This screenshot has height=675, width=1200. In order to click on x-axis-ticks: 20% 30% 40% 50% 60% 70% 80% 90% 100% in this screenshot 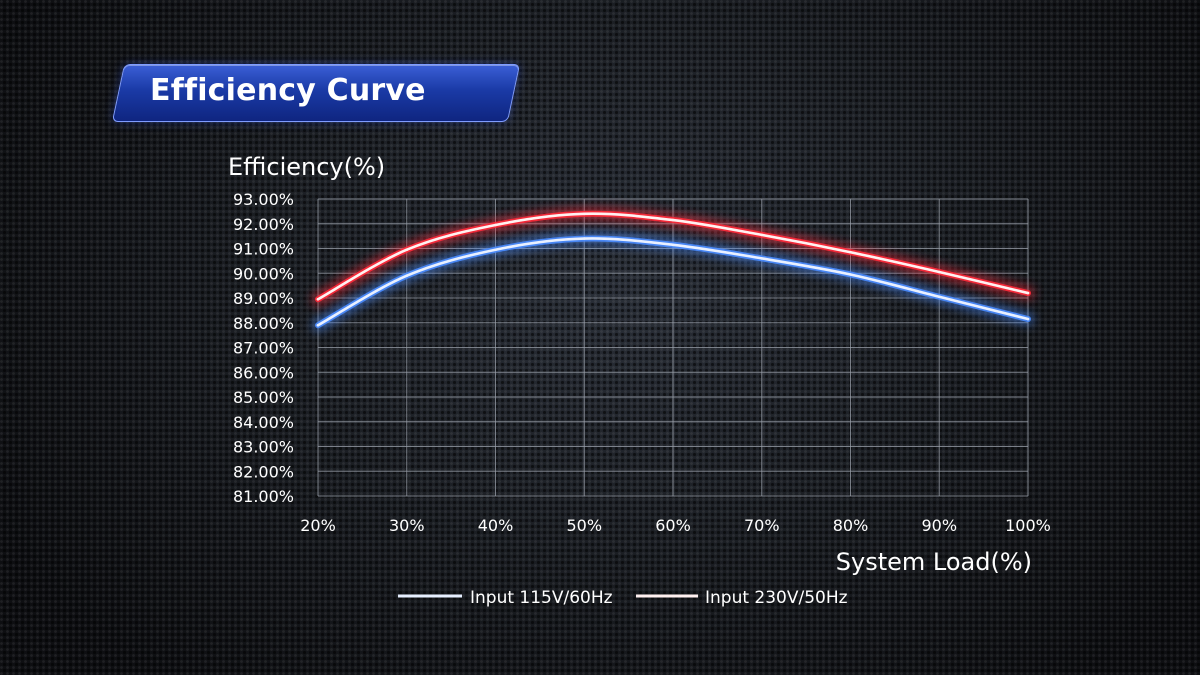, I will do `click(675, 525)`.